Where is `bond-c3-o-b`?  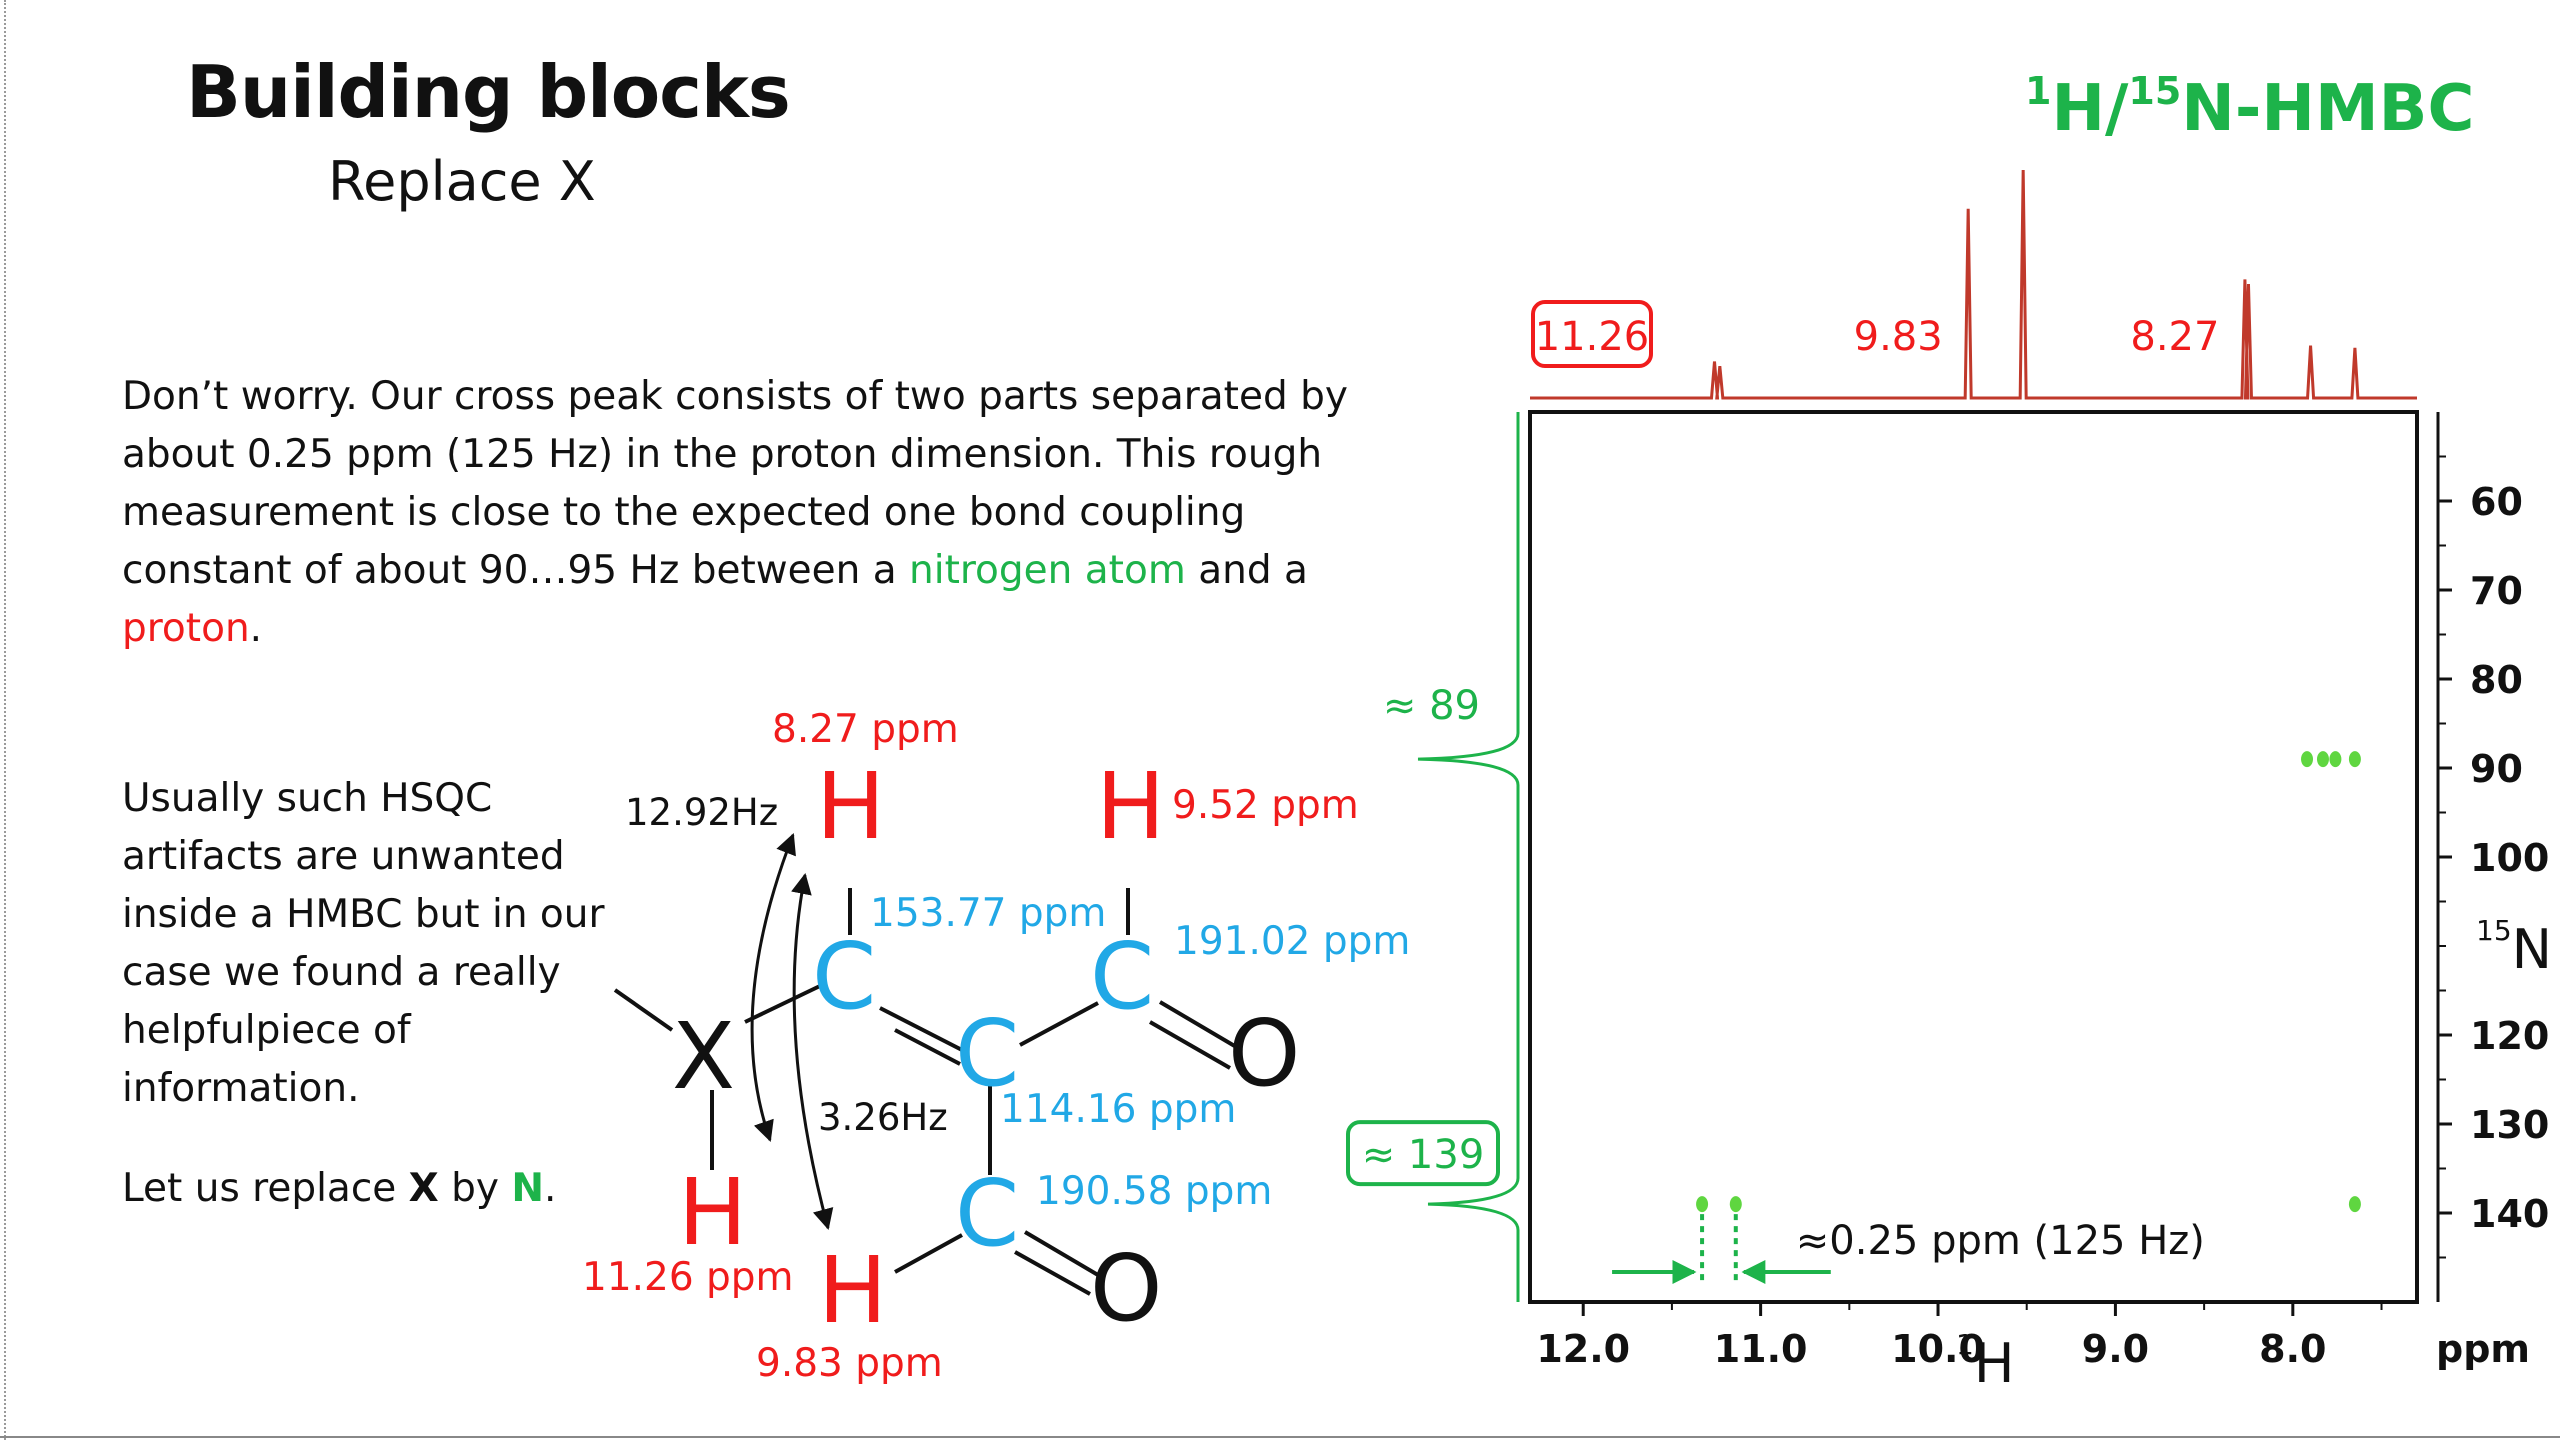 bond-c3-o-b is located at coordinates (1190, 1045).